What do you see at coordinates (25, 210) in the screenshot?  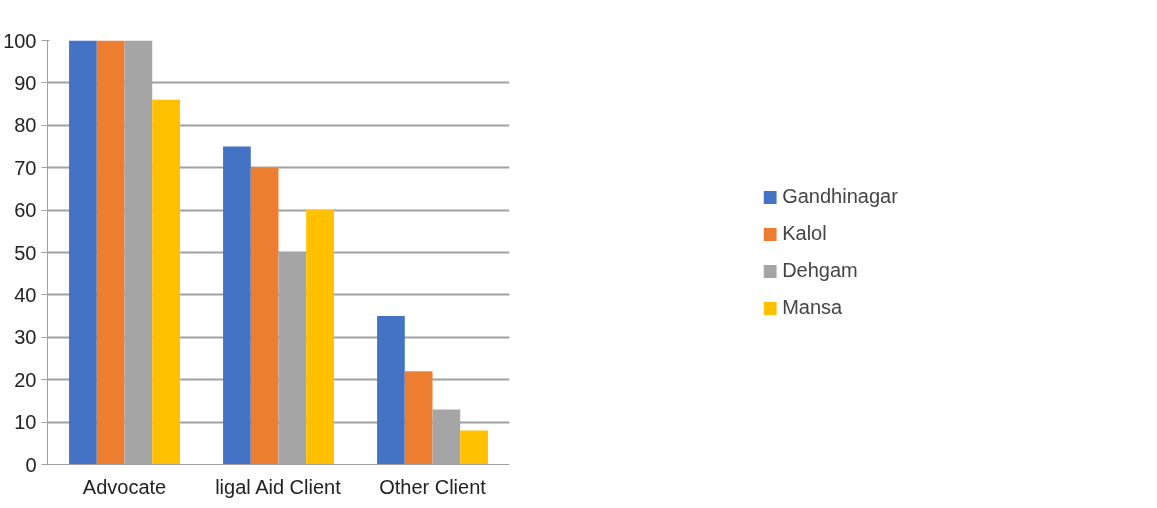 I see `y-tick-label: 60` at bounding box center [25, 210].